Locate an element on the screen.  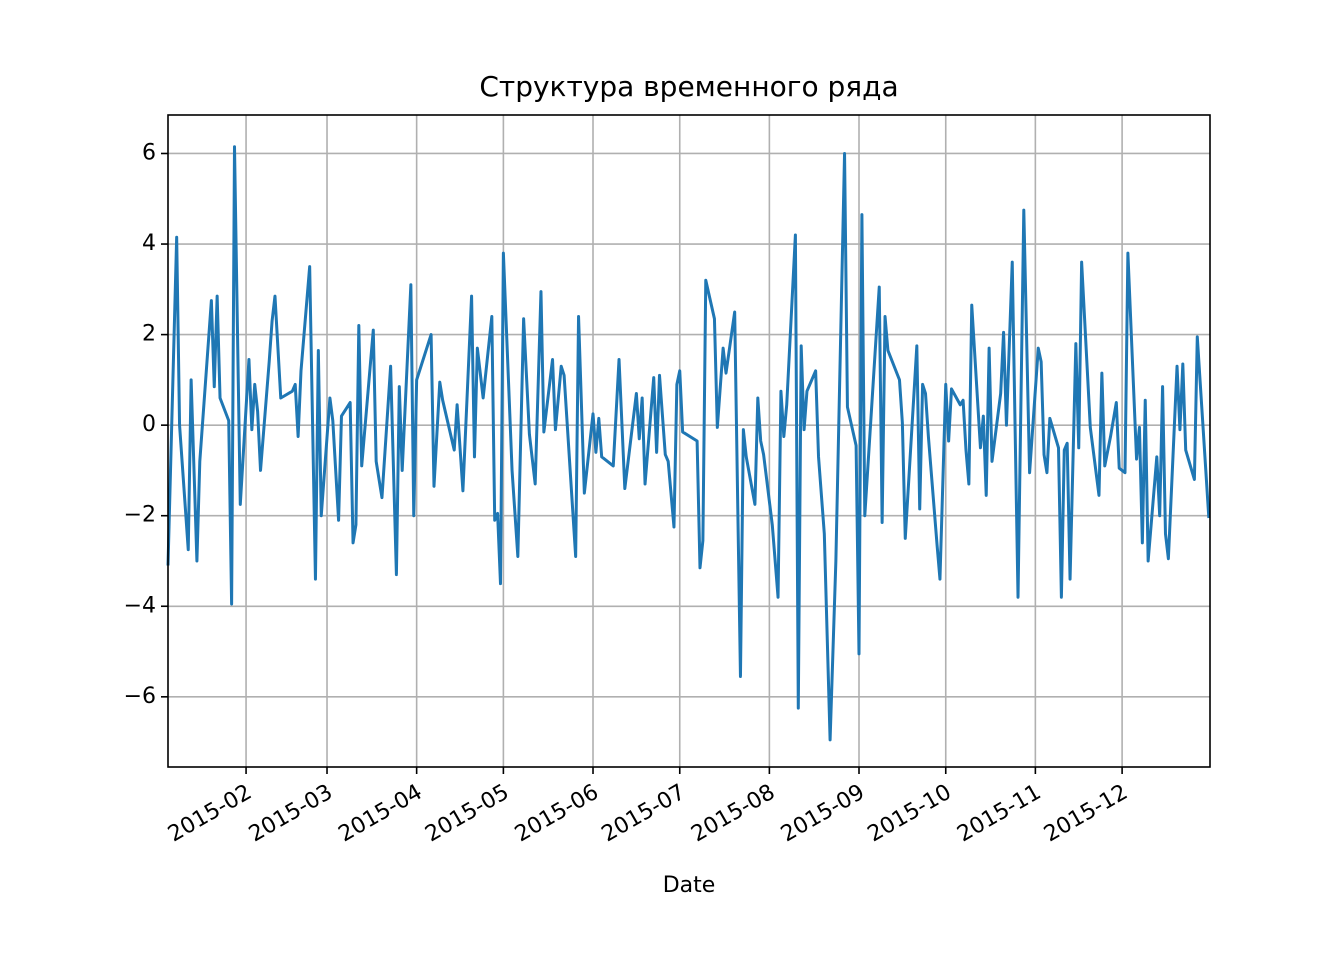
chart-title: Структура временного ряда is located at coordinates (688, 86).